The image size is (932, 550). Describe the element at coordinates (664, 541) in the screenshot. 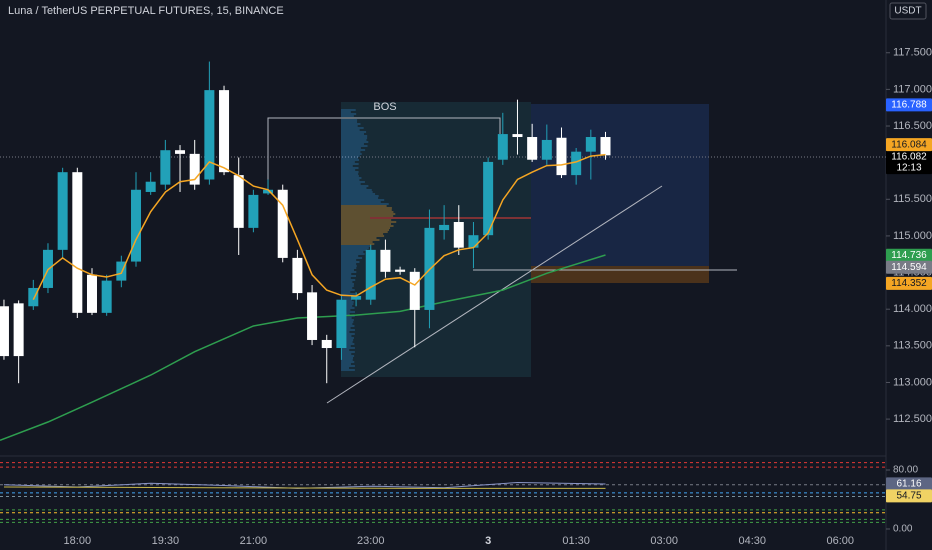

I see `x-tick-label: 03:00` at that location.